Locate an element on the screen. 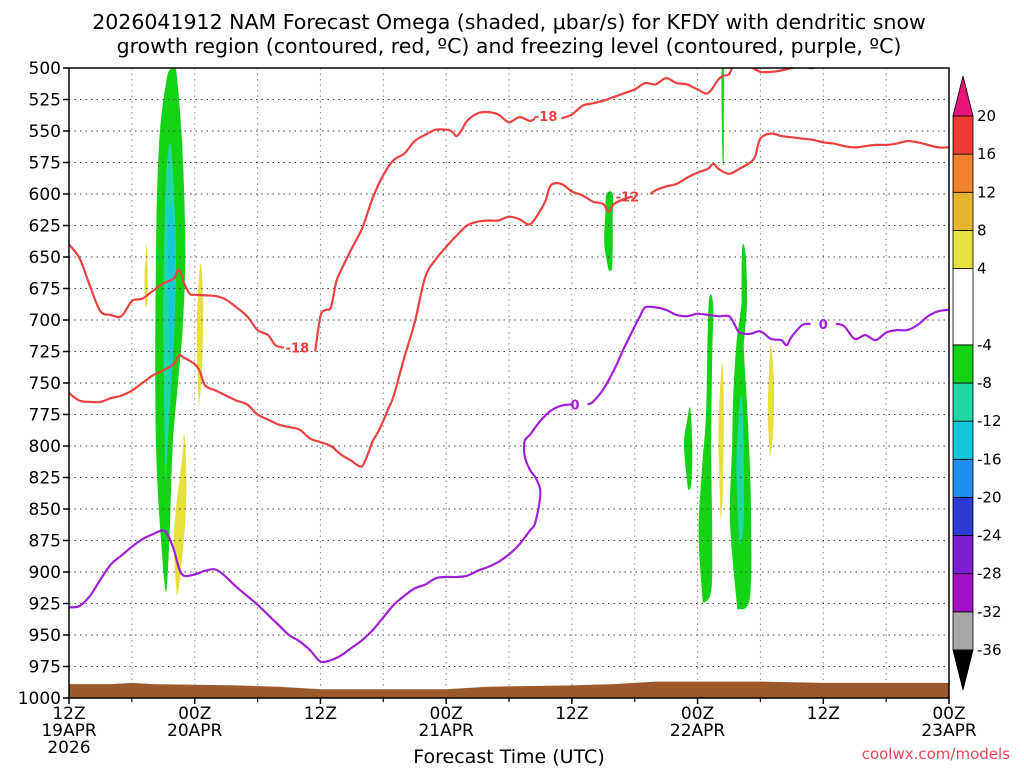  colorbar-label: 12 is located at coordinates (986, 192).